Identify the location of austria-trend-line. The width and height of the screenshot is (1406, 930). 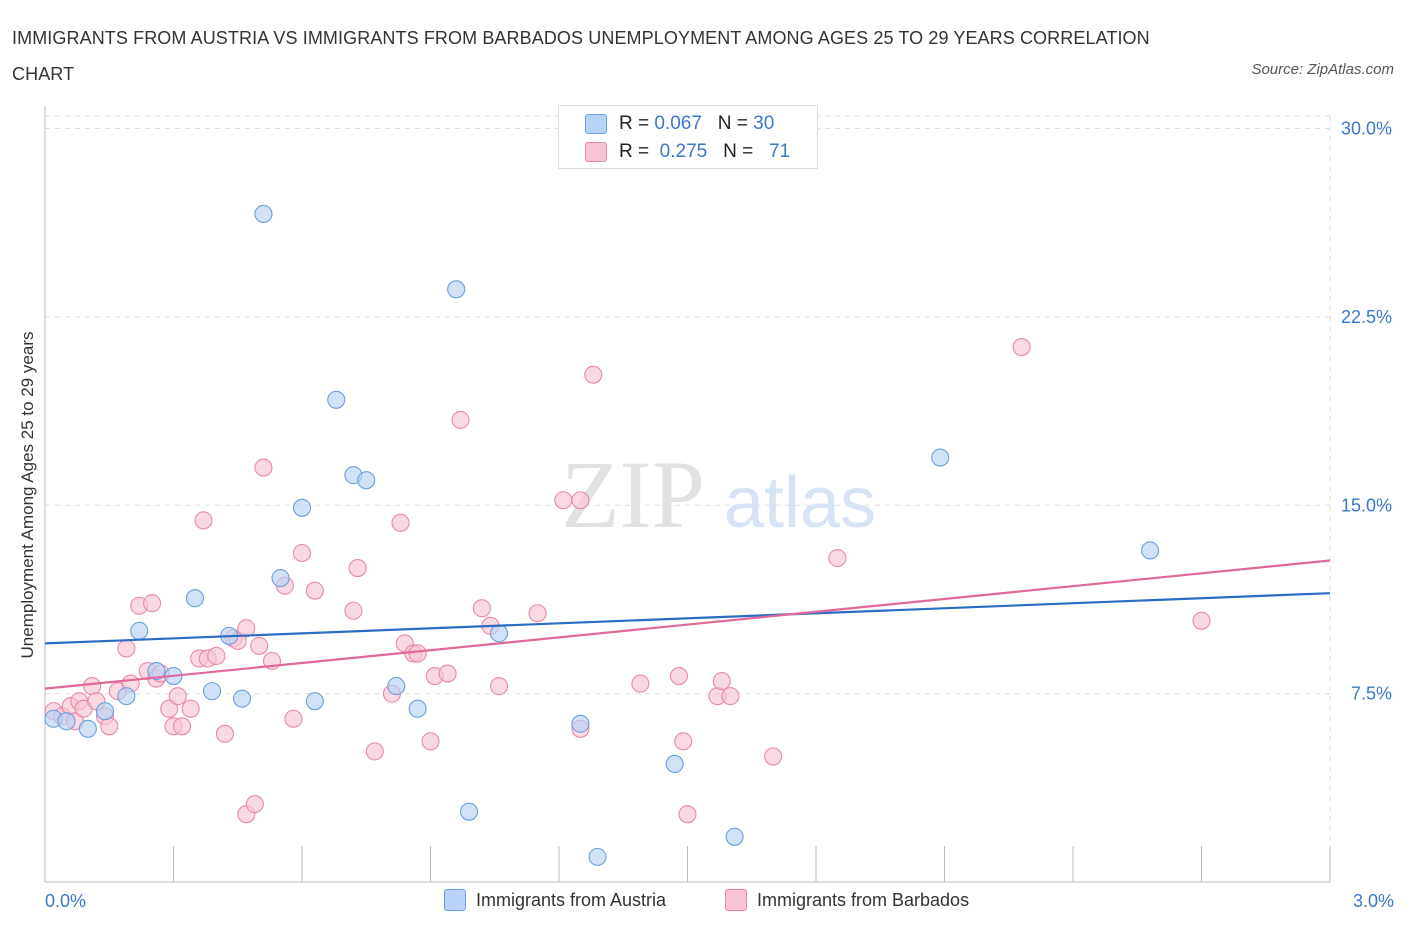
(687, 618).